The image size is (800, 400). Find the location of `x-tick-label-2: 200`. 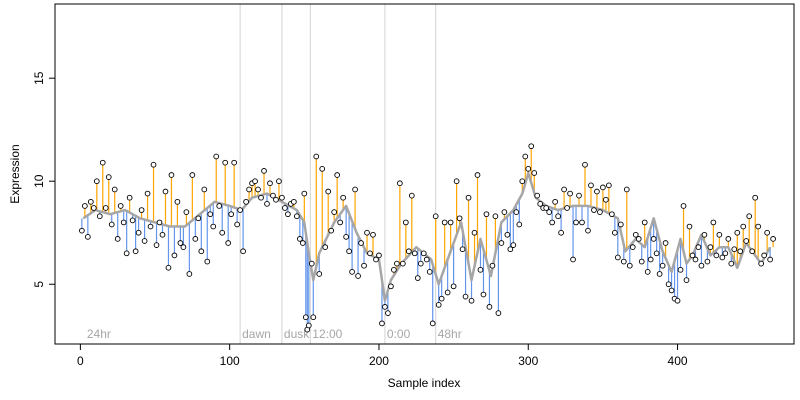

x-tick-label-2: 200 is located at coordinates (379, 361).